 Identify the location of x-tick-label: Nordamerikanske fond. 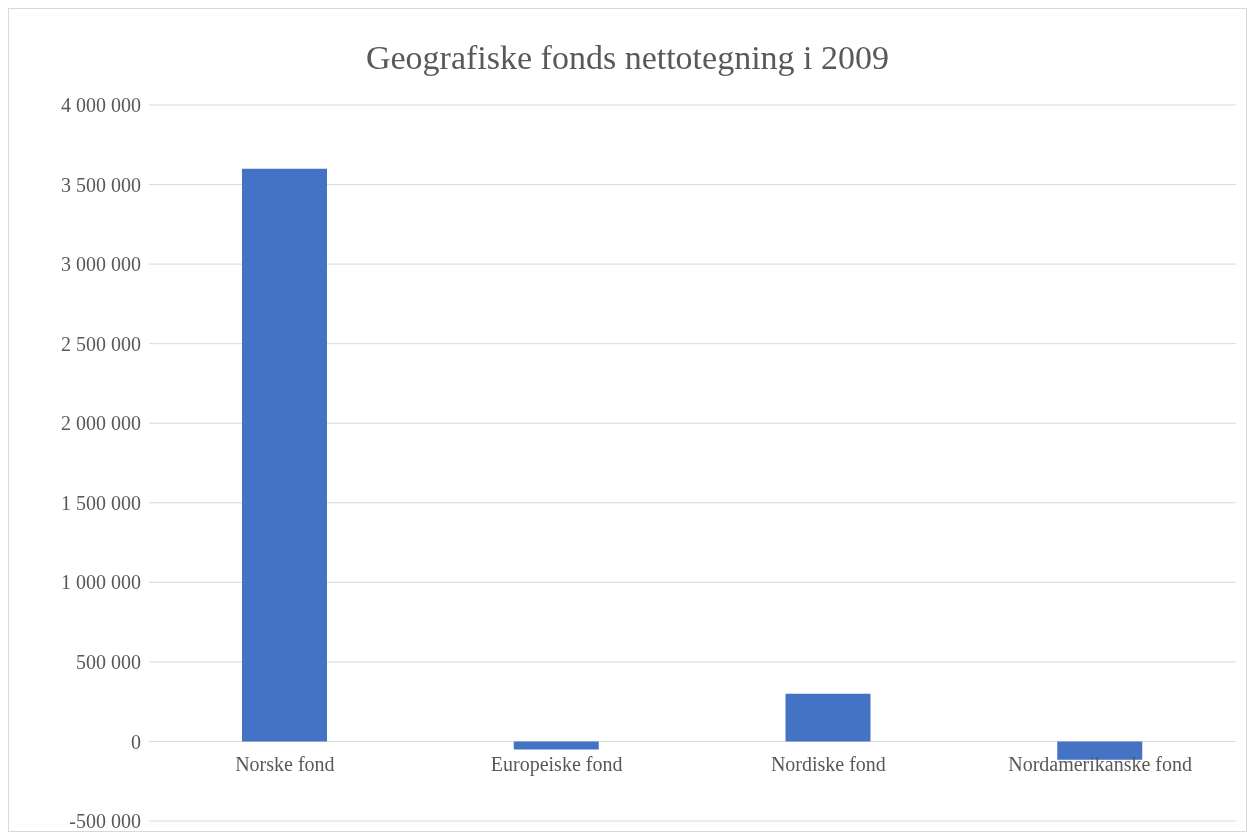
(1100, 764).